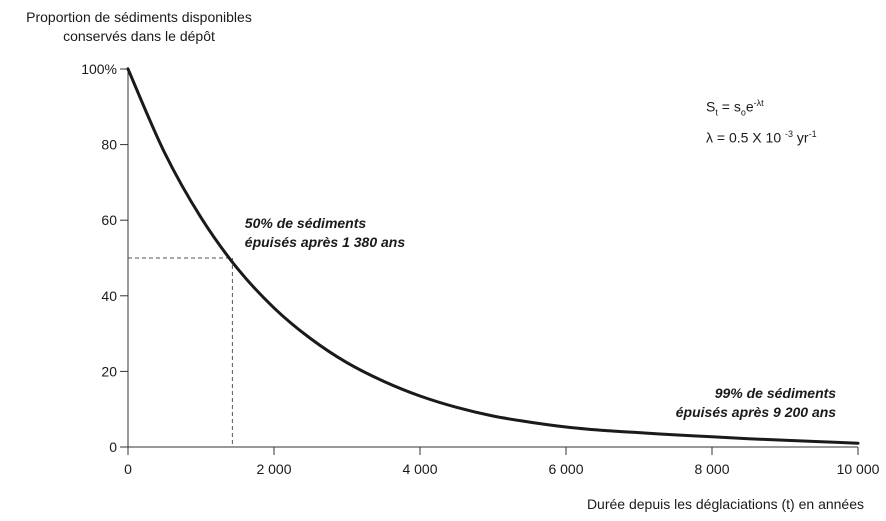 Image resolution: width=886 pixels, height=521 pixels. What do you see at coordinates (735, 108) in the screenshot?
I see `equation-line1: St = soe-λt` at bounding box center [735, 108].